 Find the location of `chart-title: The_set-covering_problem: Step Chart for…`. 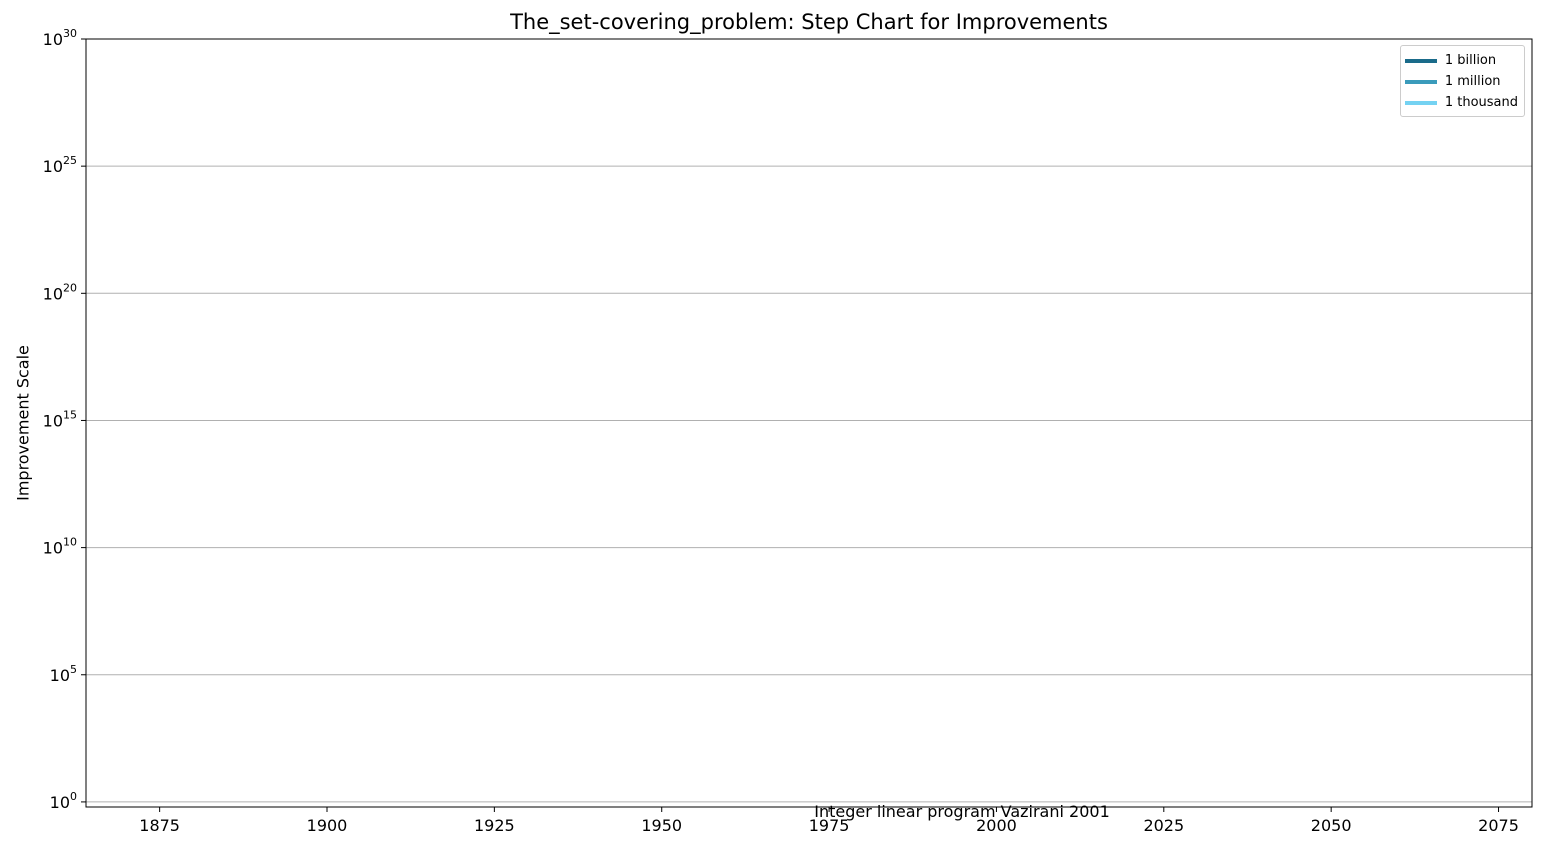

chart-title: The_set-covering_problem: Step Chart for… is located at coordinates (809, 22).